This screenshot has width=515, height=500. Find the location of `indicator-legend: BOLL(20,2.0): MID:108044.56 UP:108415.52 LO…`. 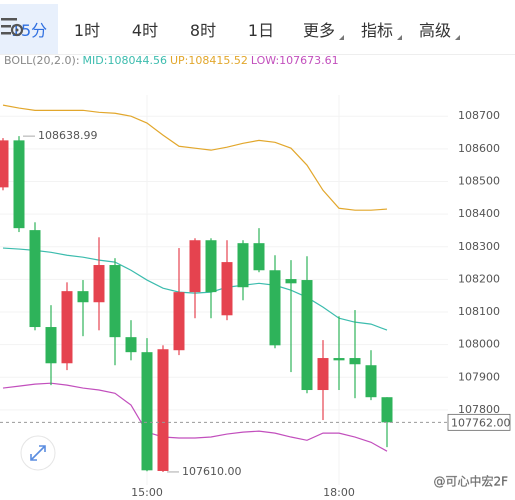

indicator-legend: BOLL(20,2.0): MID:108044.56 UP:108415.52 LO… is located at coordinates (173, 60).